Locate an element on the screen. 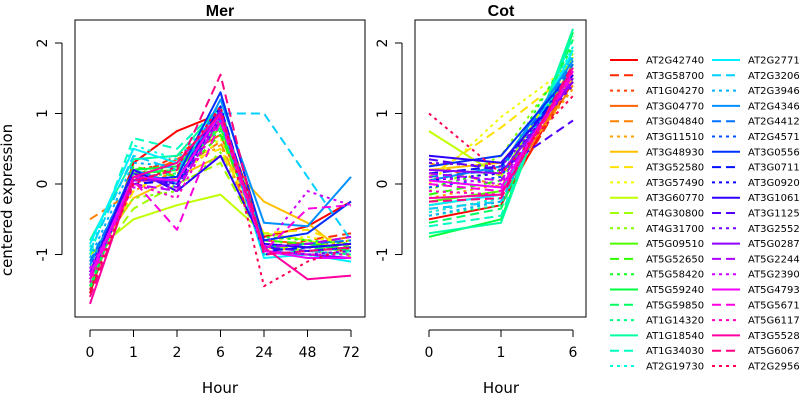 Image resolution: width=800 pixels, height=400 pixels. legend-label: AT4G30800 is located at coordinates (675, 214).